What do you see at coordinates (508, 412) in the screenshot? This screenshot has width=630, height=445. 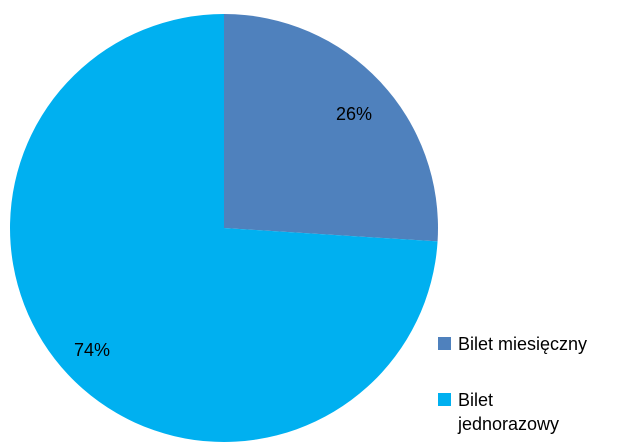 I see `legend-label-2: Bilet jednorazowy` at bounding box center [508, 412].